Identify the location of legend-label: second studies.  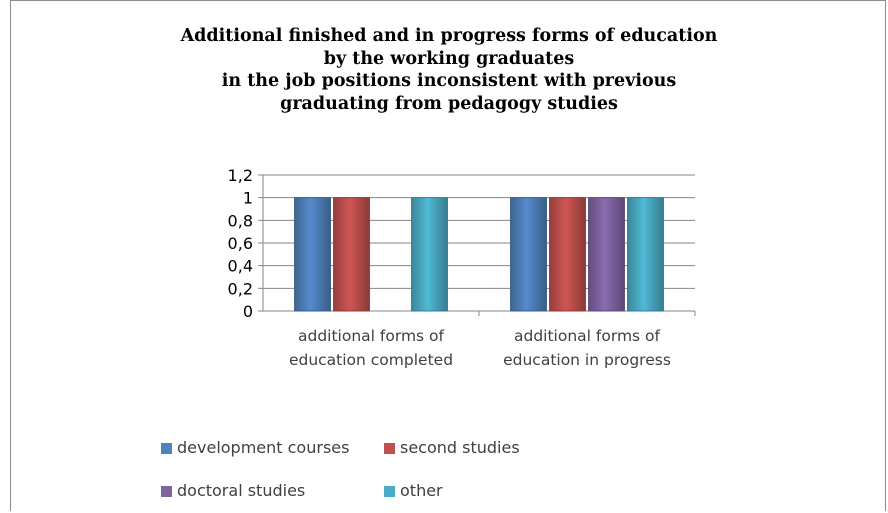
(460, 447).